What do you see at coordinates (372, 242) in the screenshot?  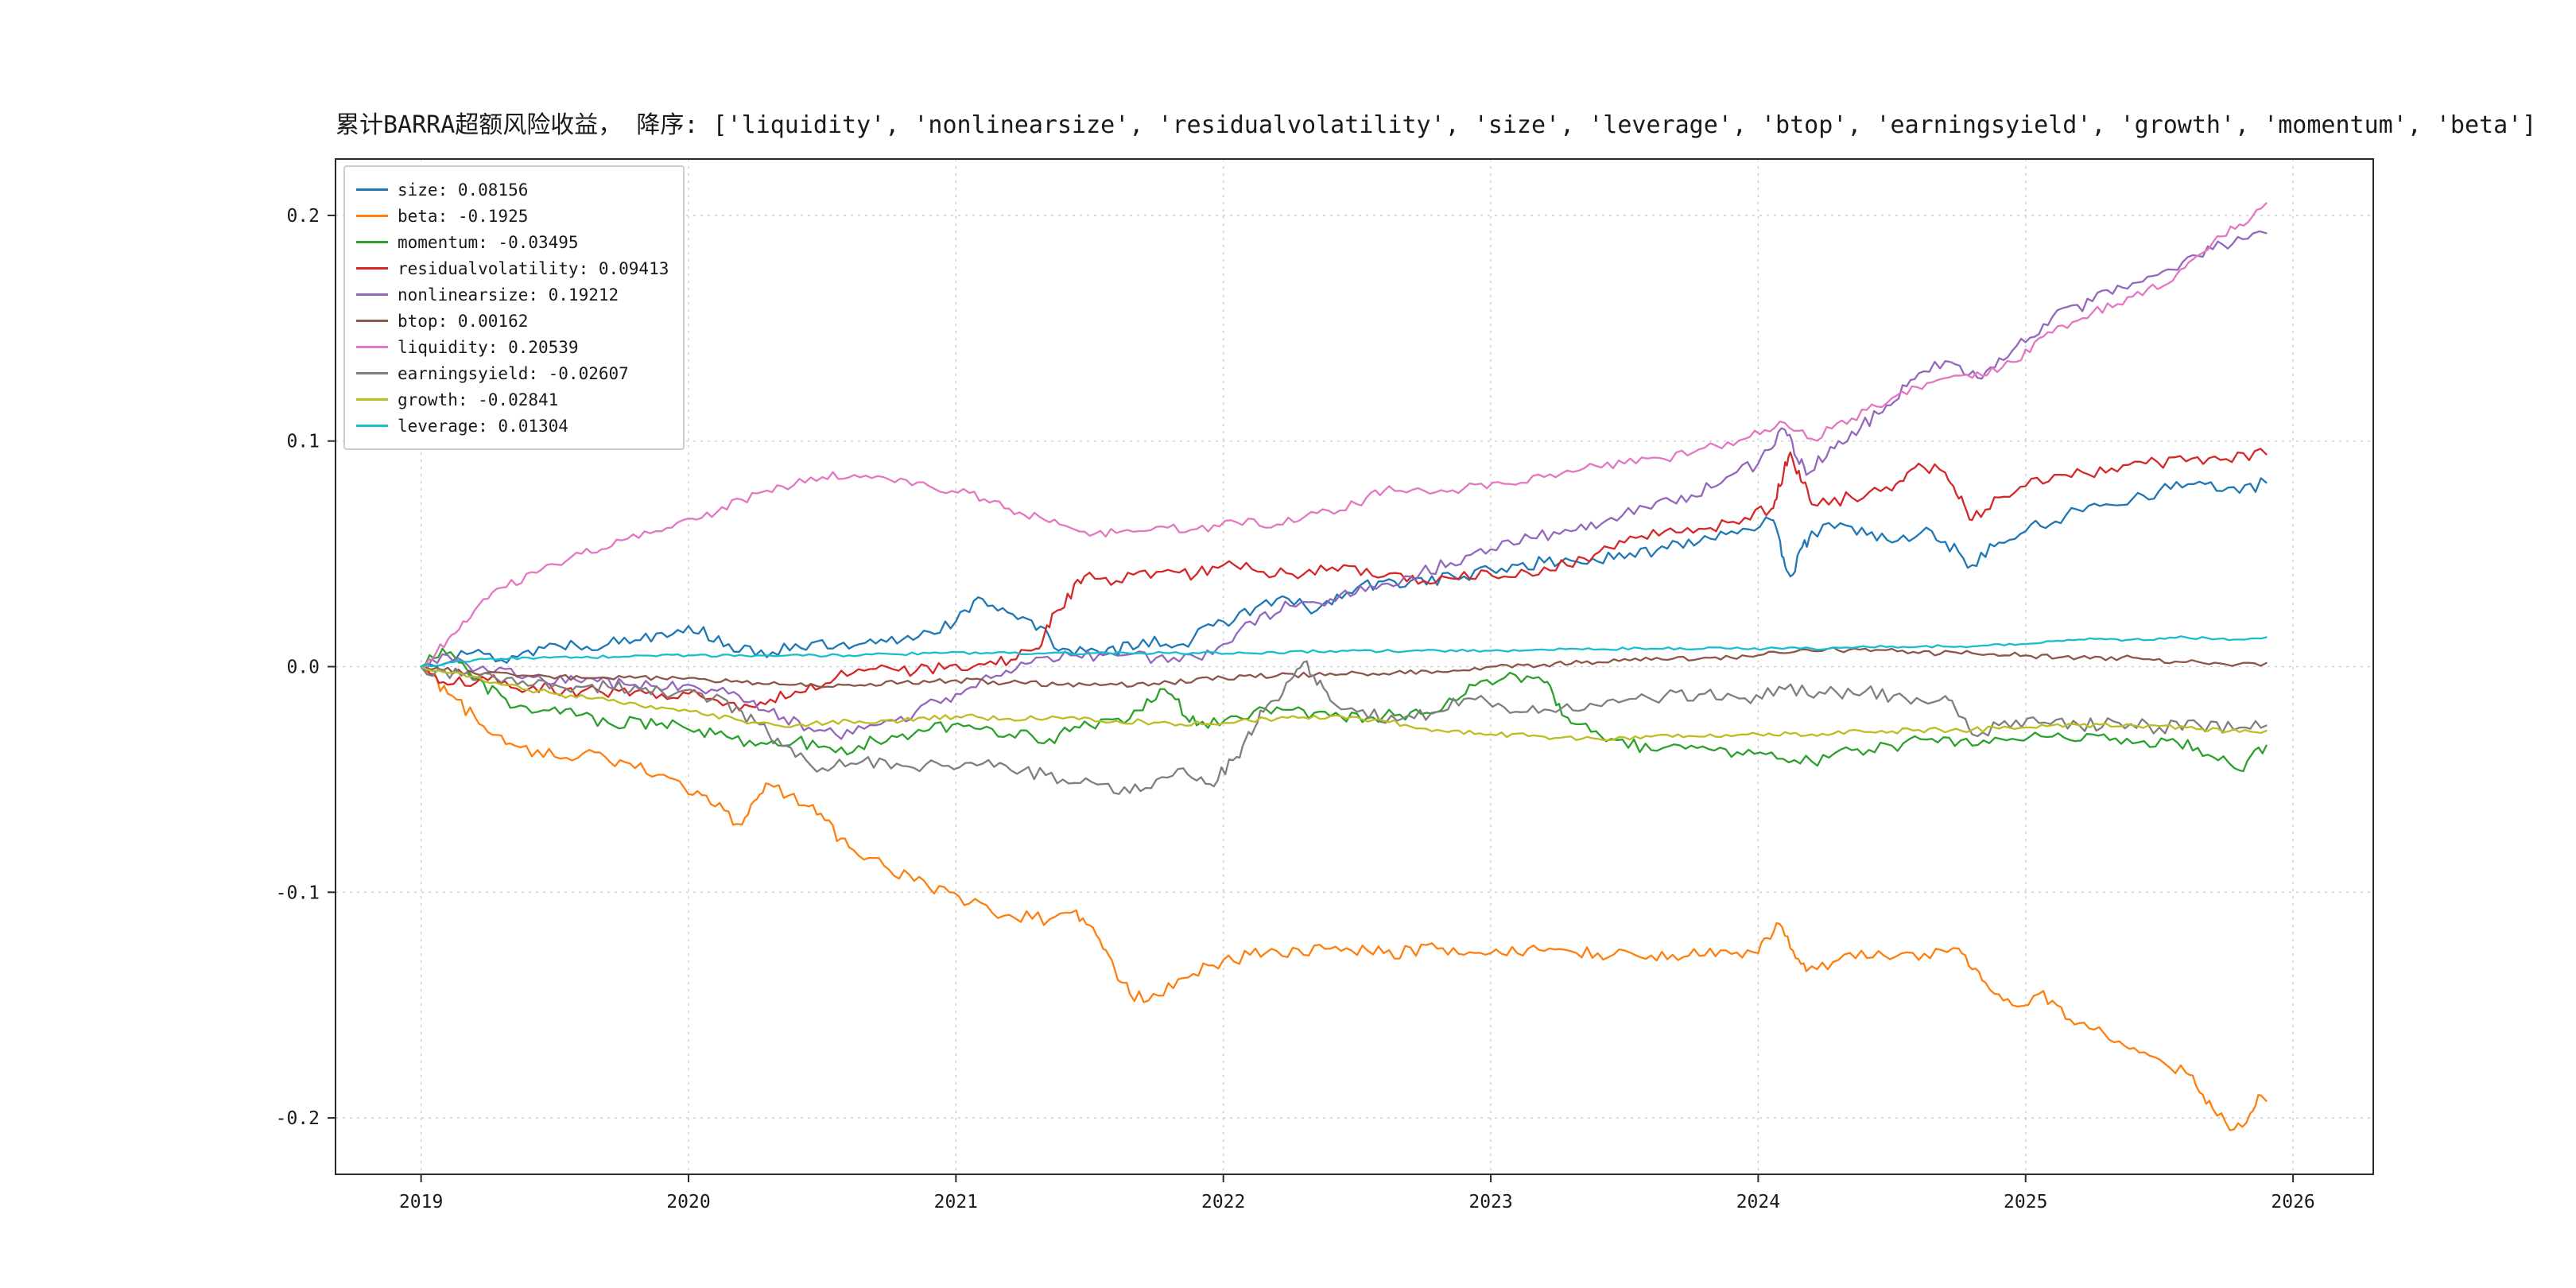 I see `legend-swatch-momentum` at bounding box center [372, 242].